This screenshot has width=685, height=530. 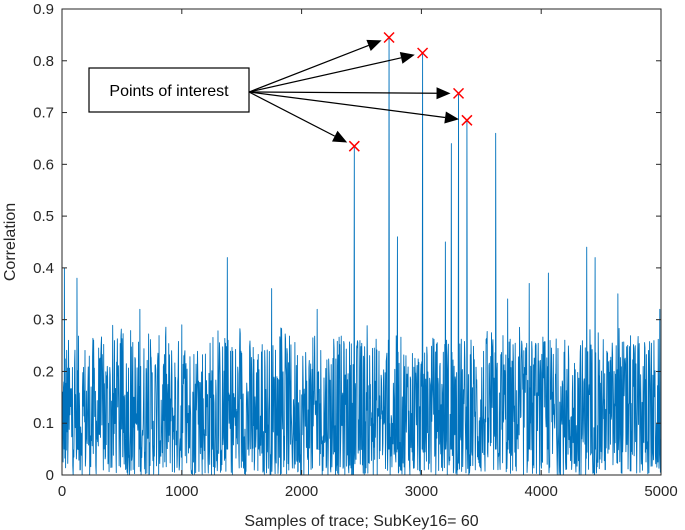 I want to click on y-tick-label: 0.6, so click(x=43, y=164).